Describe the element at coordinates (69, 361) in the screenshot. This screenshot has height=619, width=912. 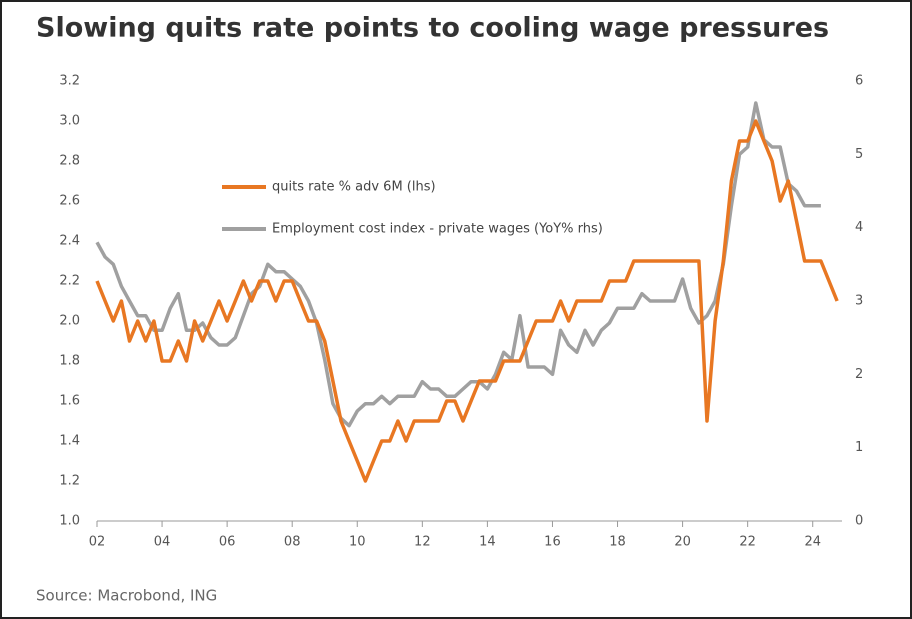
I see `y-tick-label: 1.8` at that location.